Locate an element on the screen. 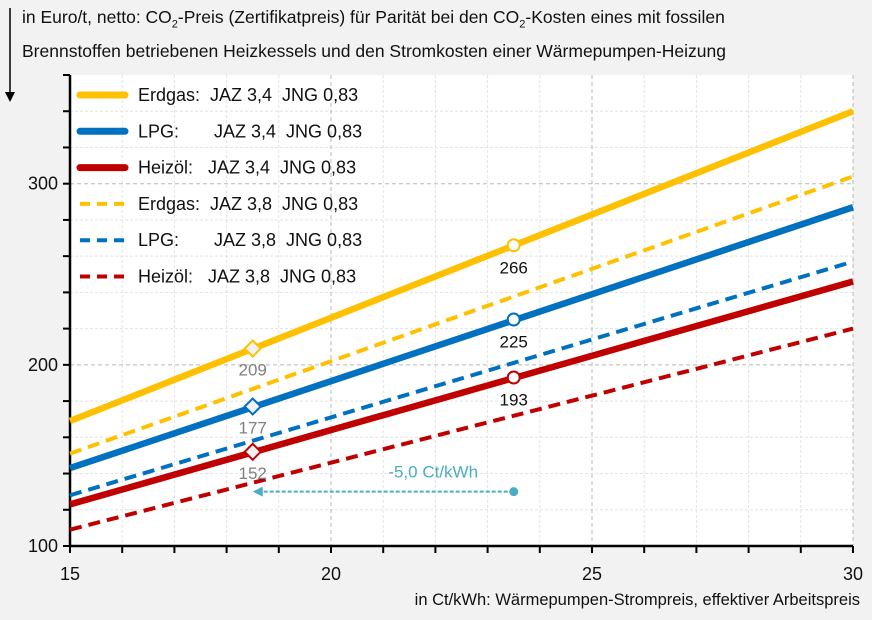  arrow-down-icon is located at coordinates (10, 97).